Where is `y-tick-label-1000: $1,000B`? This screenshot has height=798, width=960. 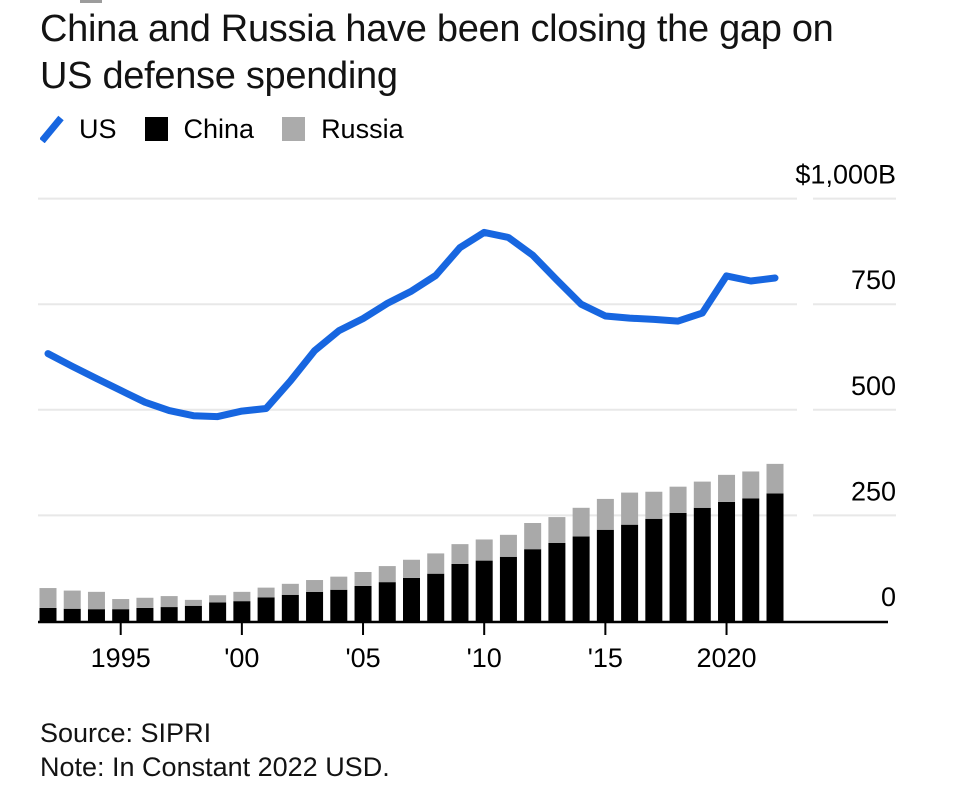 y-tick-label-1000: $1,000B is located at coordinates (845, 175).